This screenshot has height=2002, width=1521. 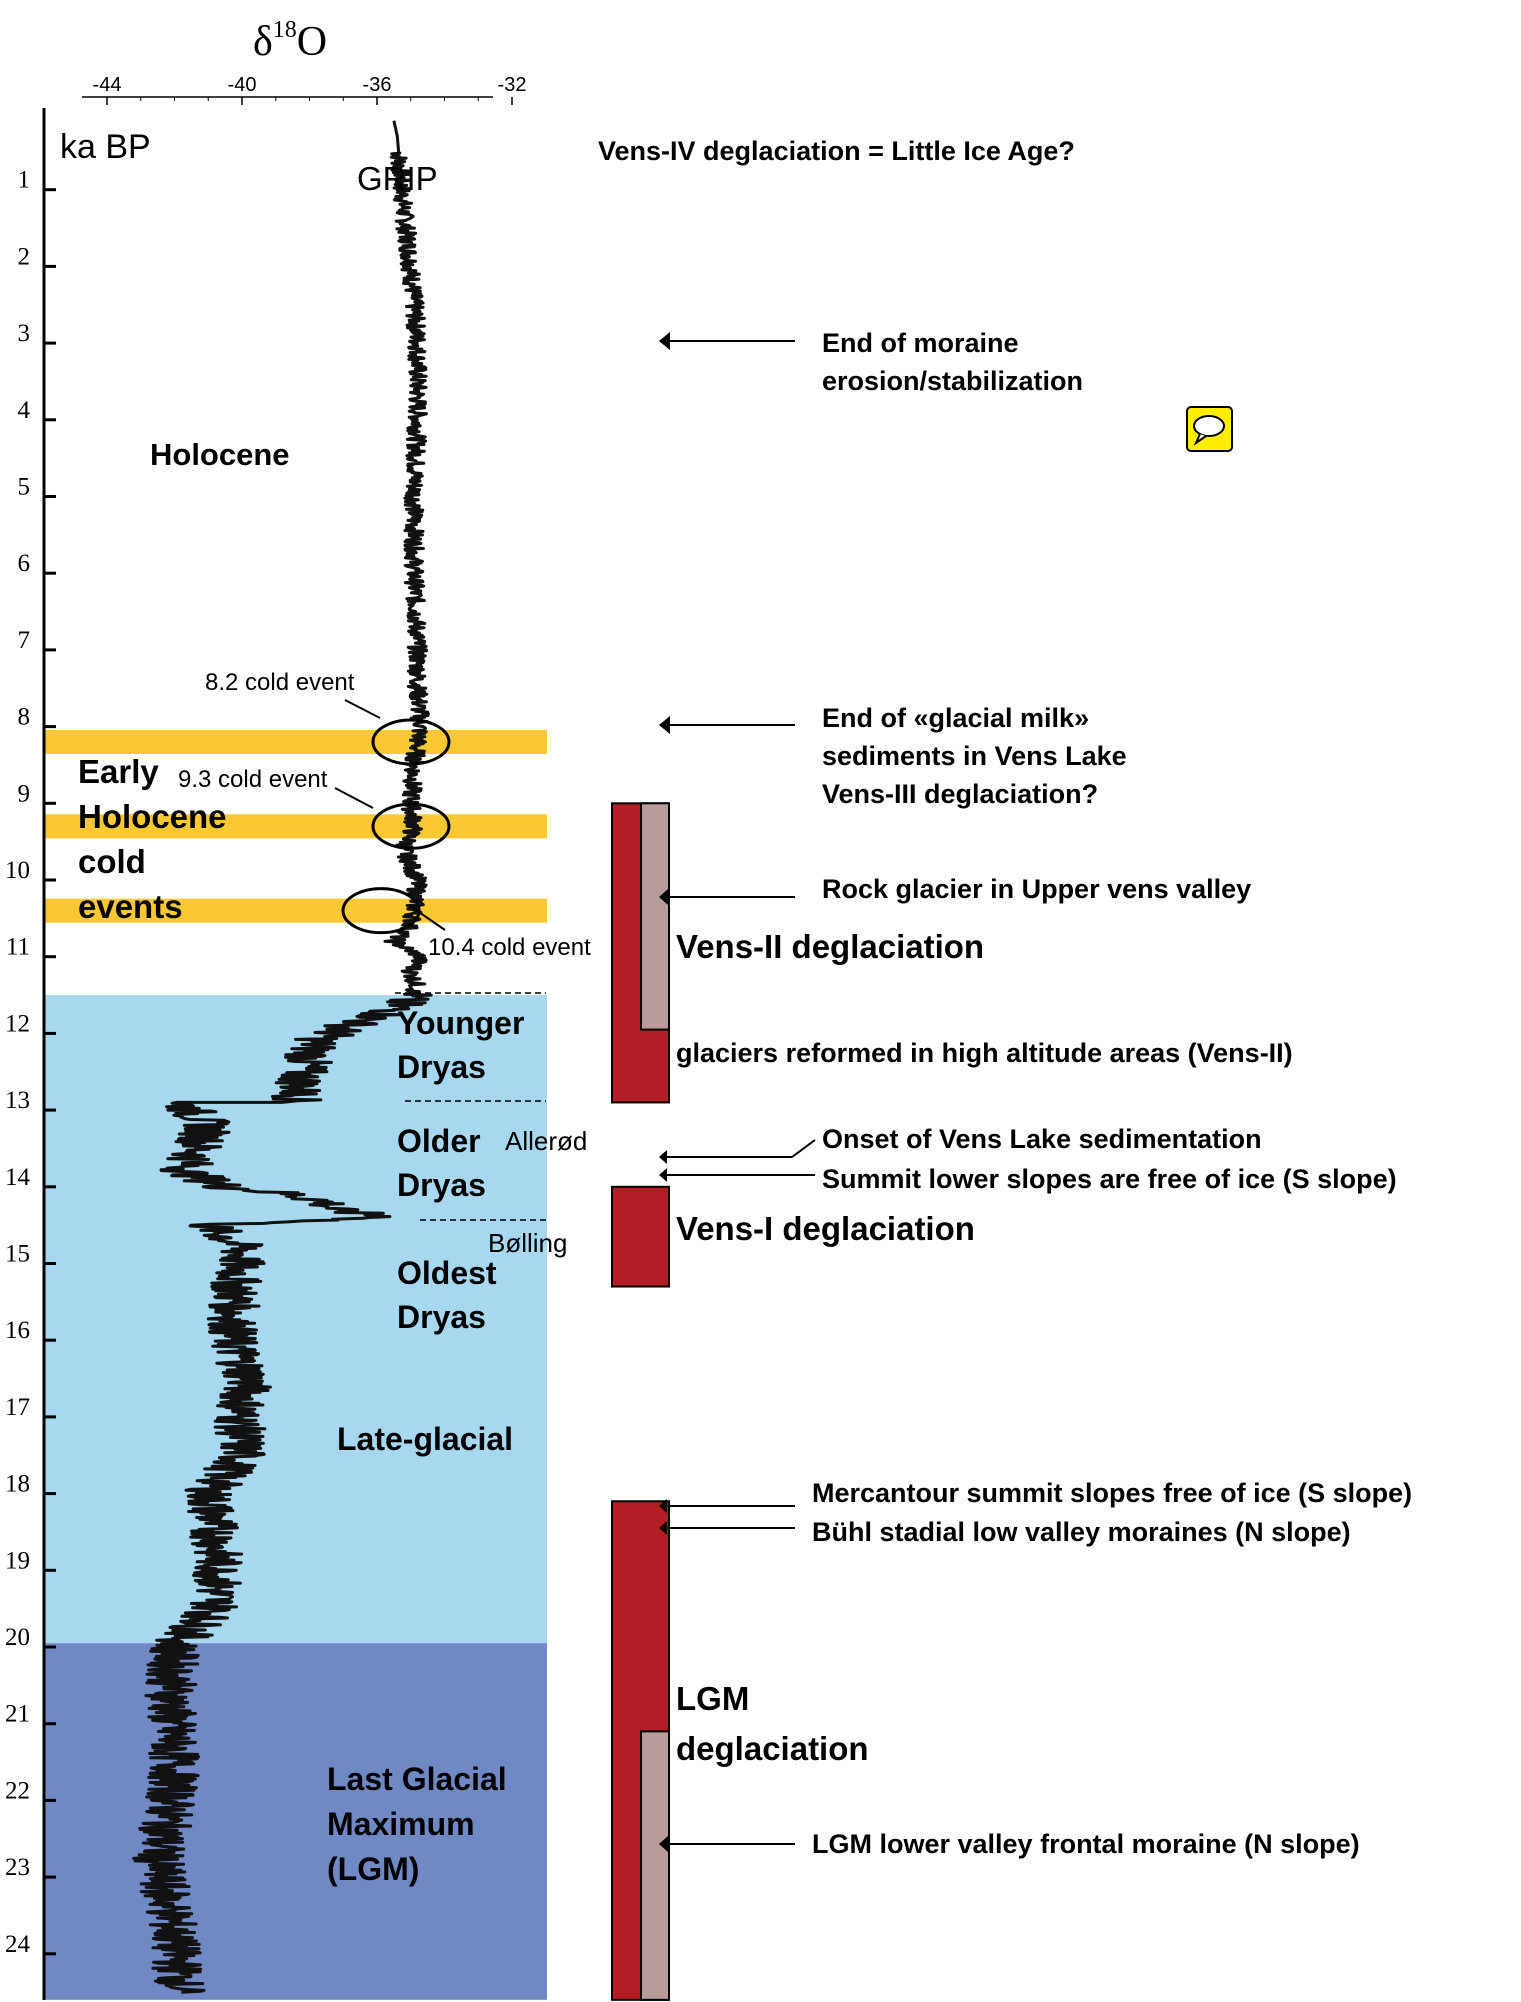 What do you see at coordinates (310, 89) in the screenshot?
I see `x-axis-ticks: -44 -40 -36 -32` at bounding box center [310, 89].